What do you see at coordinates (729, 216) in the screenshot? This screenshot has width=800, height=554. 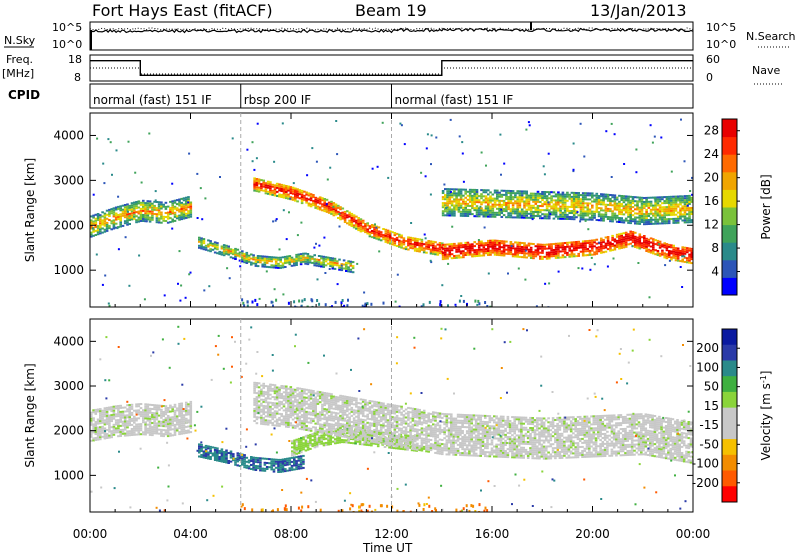 I see `colorbar-swatch` at bounding box center [729, 216].